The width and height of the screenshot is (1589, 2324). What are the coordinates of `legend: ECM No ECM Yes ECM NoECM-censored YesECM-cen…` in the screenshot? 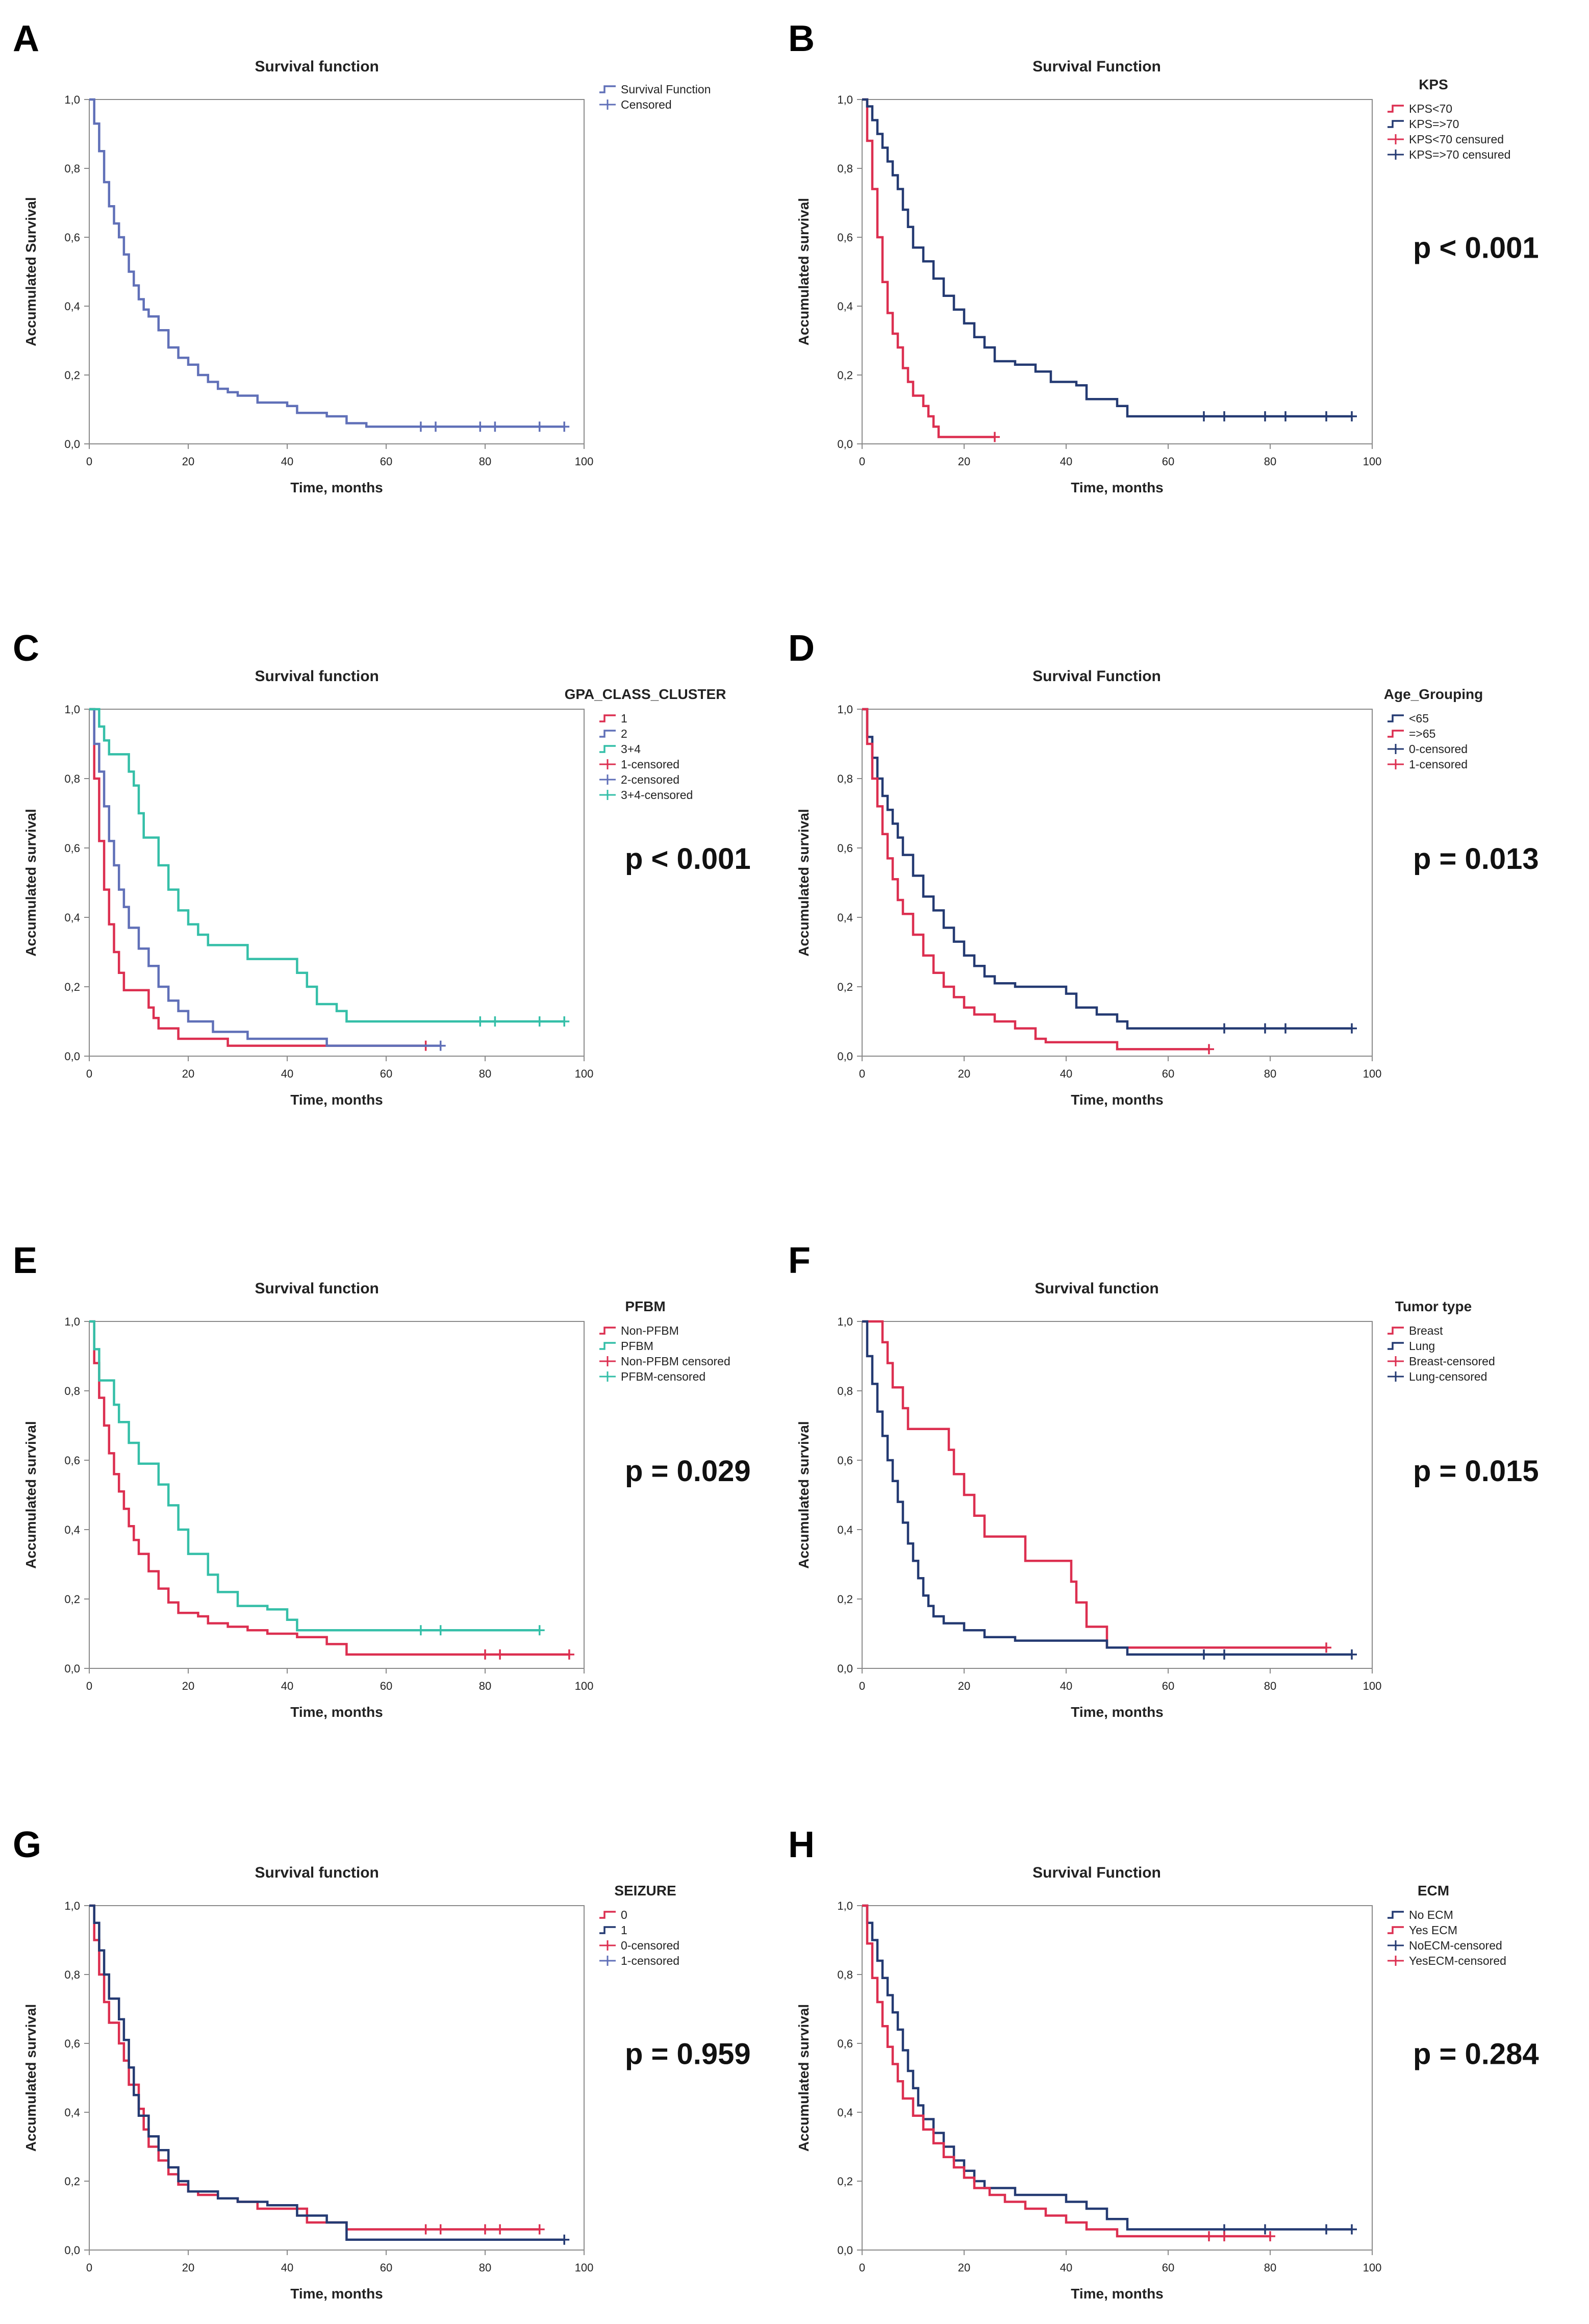 It's located at (1447, 1925).